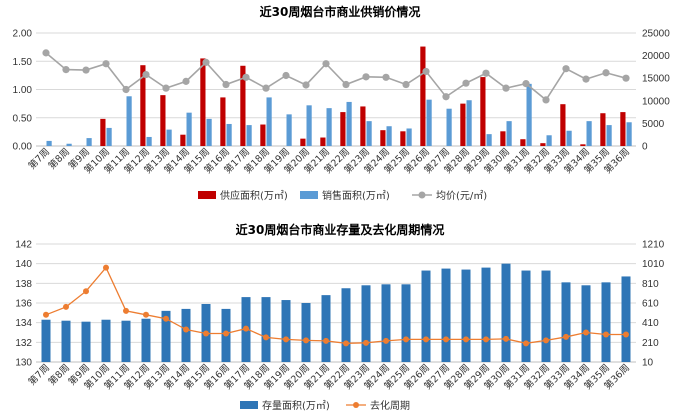 This screenshot has width=680, height=418. Describe the element at coordinates (340, 229) in the screenshot. I see `chart-title: 近30周烟台市商业存量及去化周期情况` at that location.